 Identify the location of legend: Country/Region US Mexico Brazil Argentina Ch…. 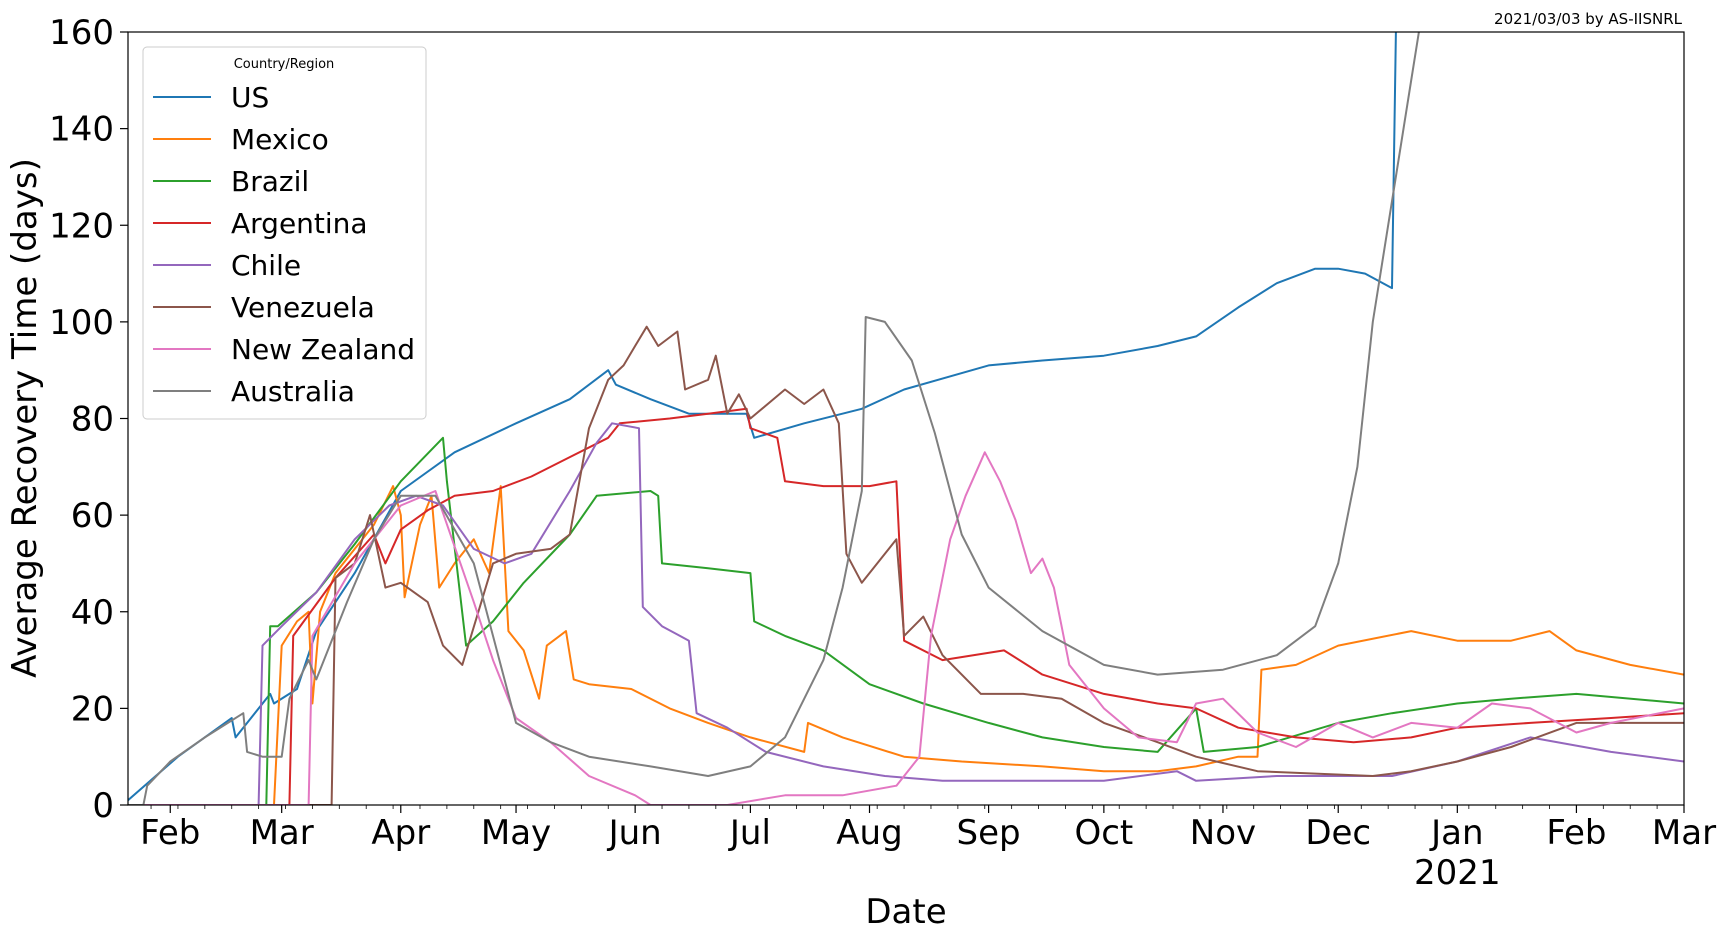
(284, 233).